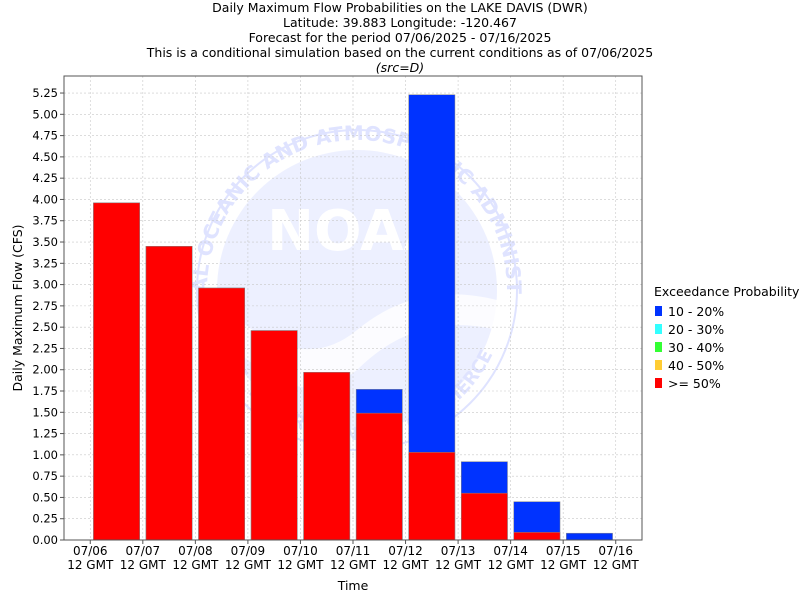 This screenshot has width=800, height=600. Describe the element at coordinates (45, 327) in the screenshot. I see `y-tick-label: 2.50` at that location.